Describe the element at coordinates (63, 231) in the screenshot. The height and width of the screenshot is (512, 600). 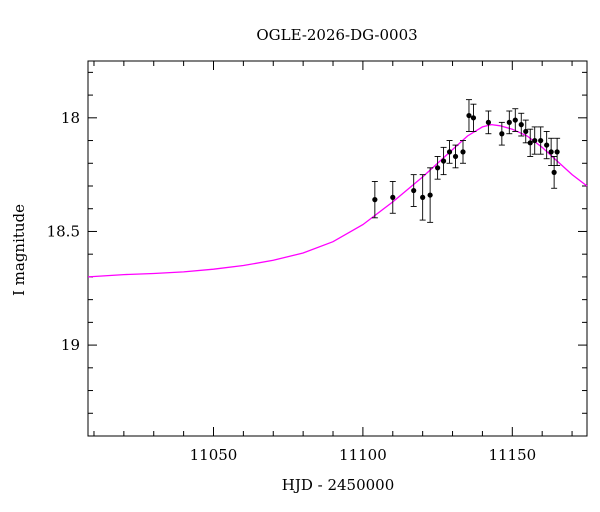
I see `y-tick-label: 18.5` at that location.